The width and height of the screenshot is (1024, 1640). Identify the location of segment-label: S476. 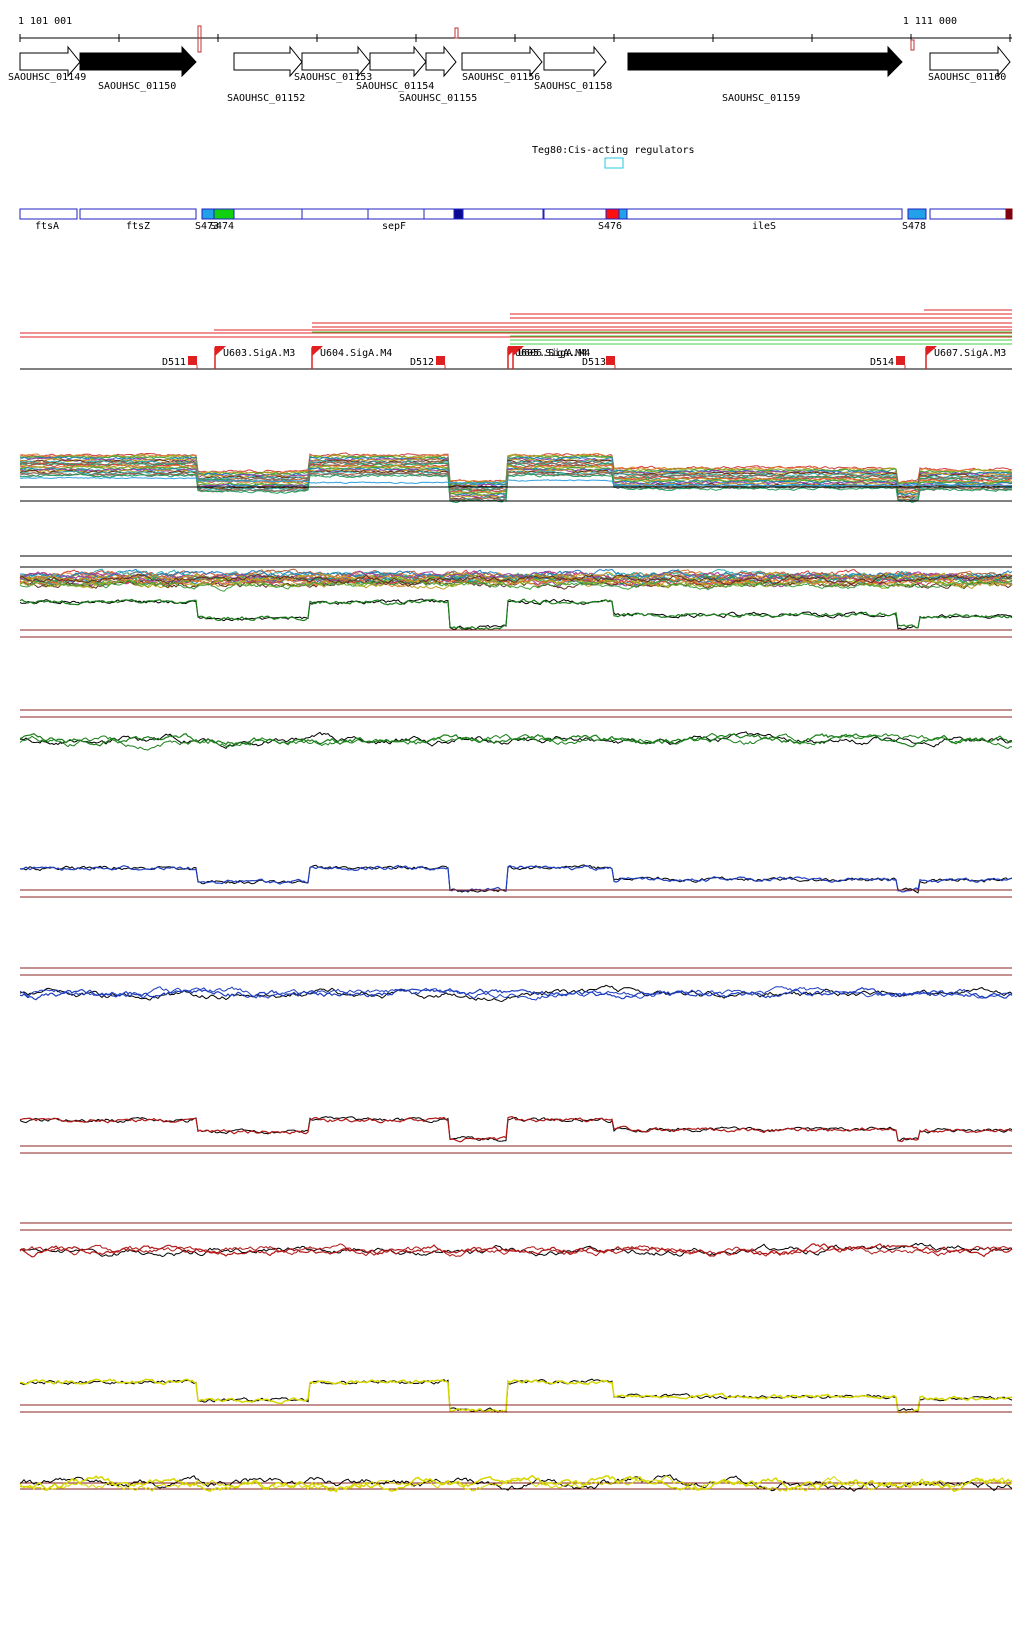
(610, 226).